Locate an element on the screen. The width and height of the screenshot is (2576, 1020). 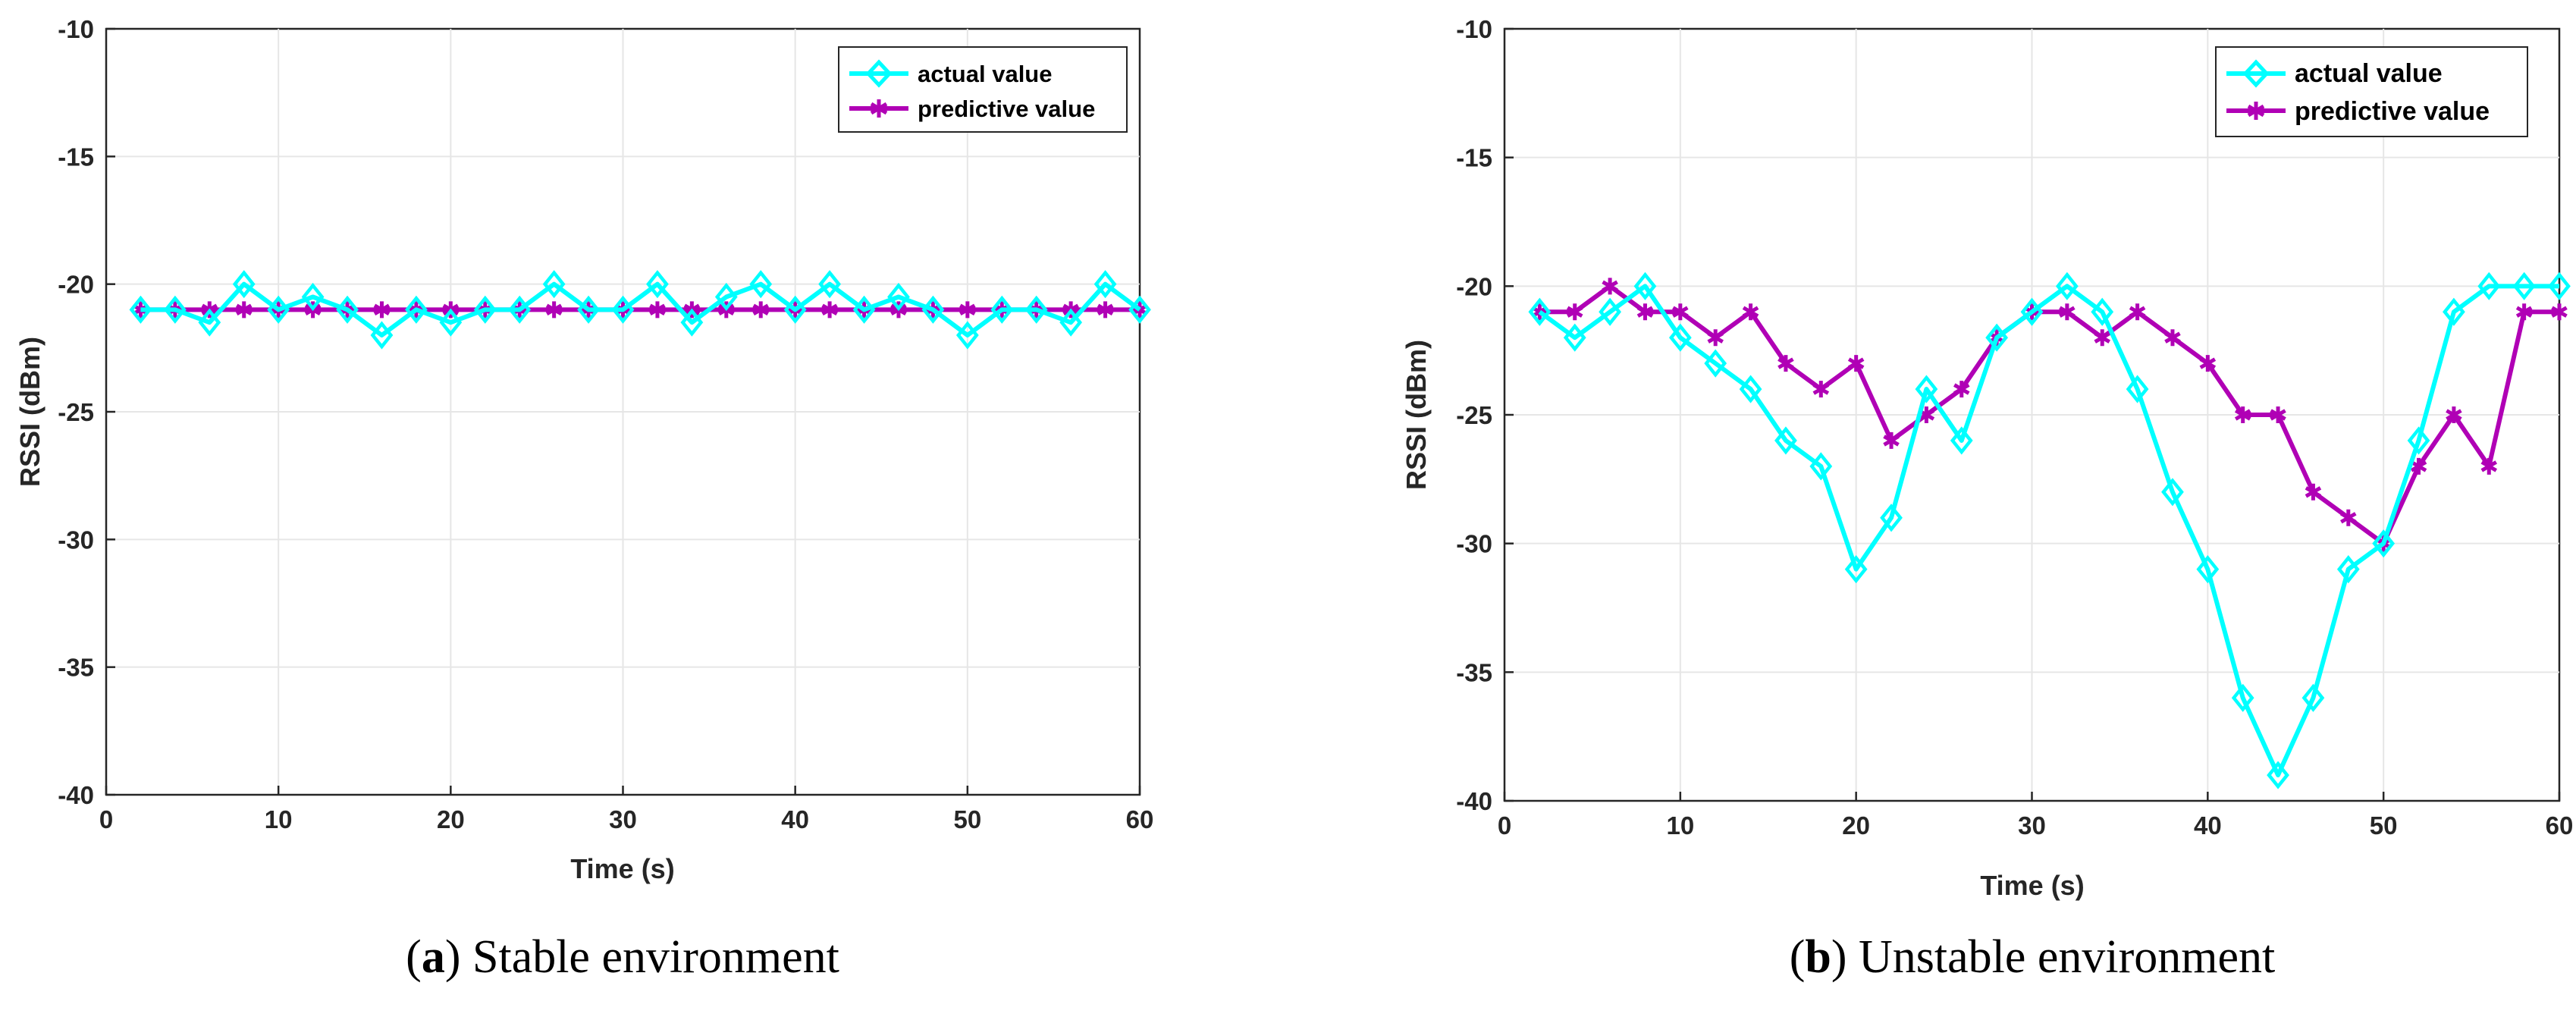
caption-title: Unstable environment is located at coordinates (2067, 957).